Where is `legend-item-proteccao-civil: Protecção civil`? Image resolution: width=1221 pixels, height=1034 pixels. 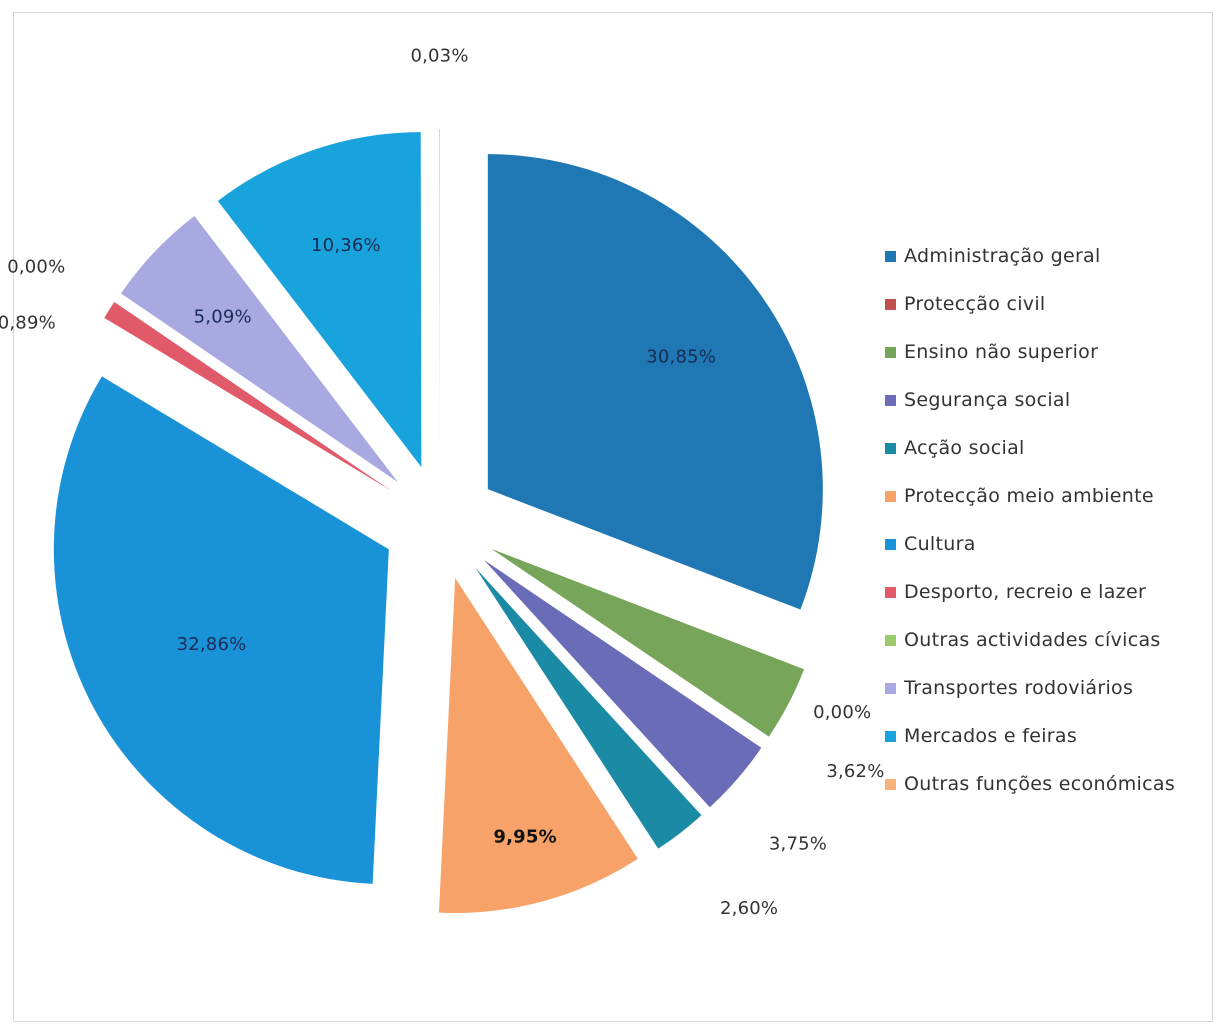
legend-item-proteccao-civil: Protecção civil is located at coordinates (1045, 312).